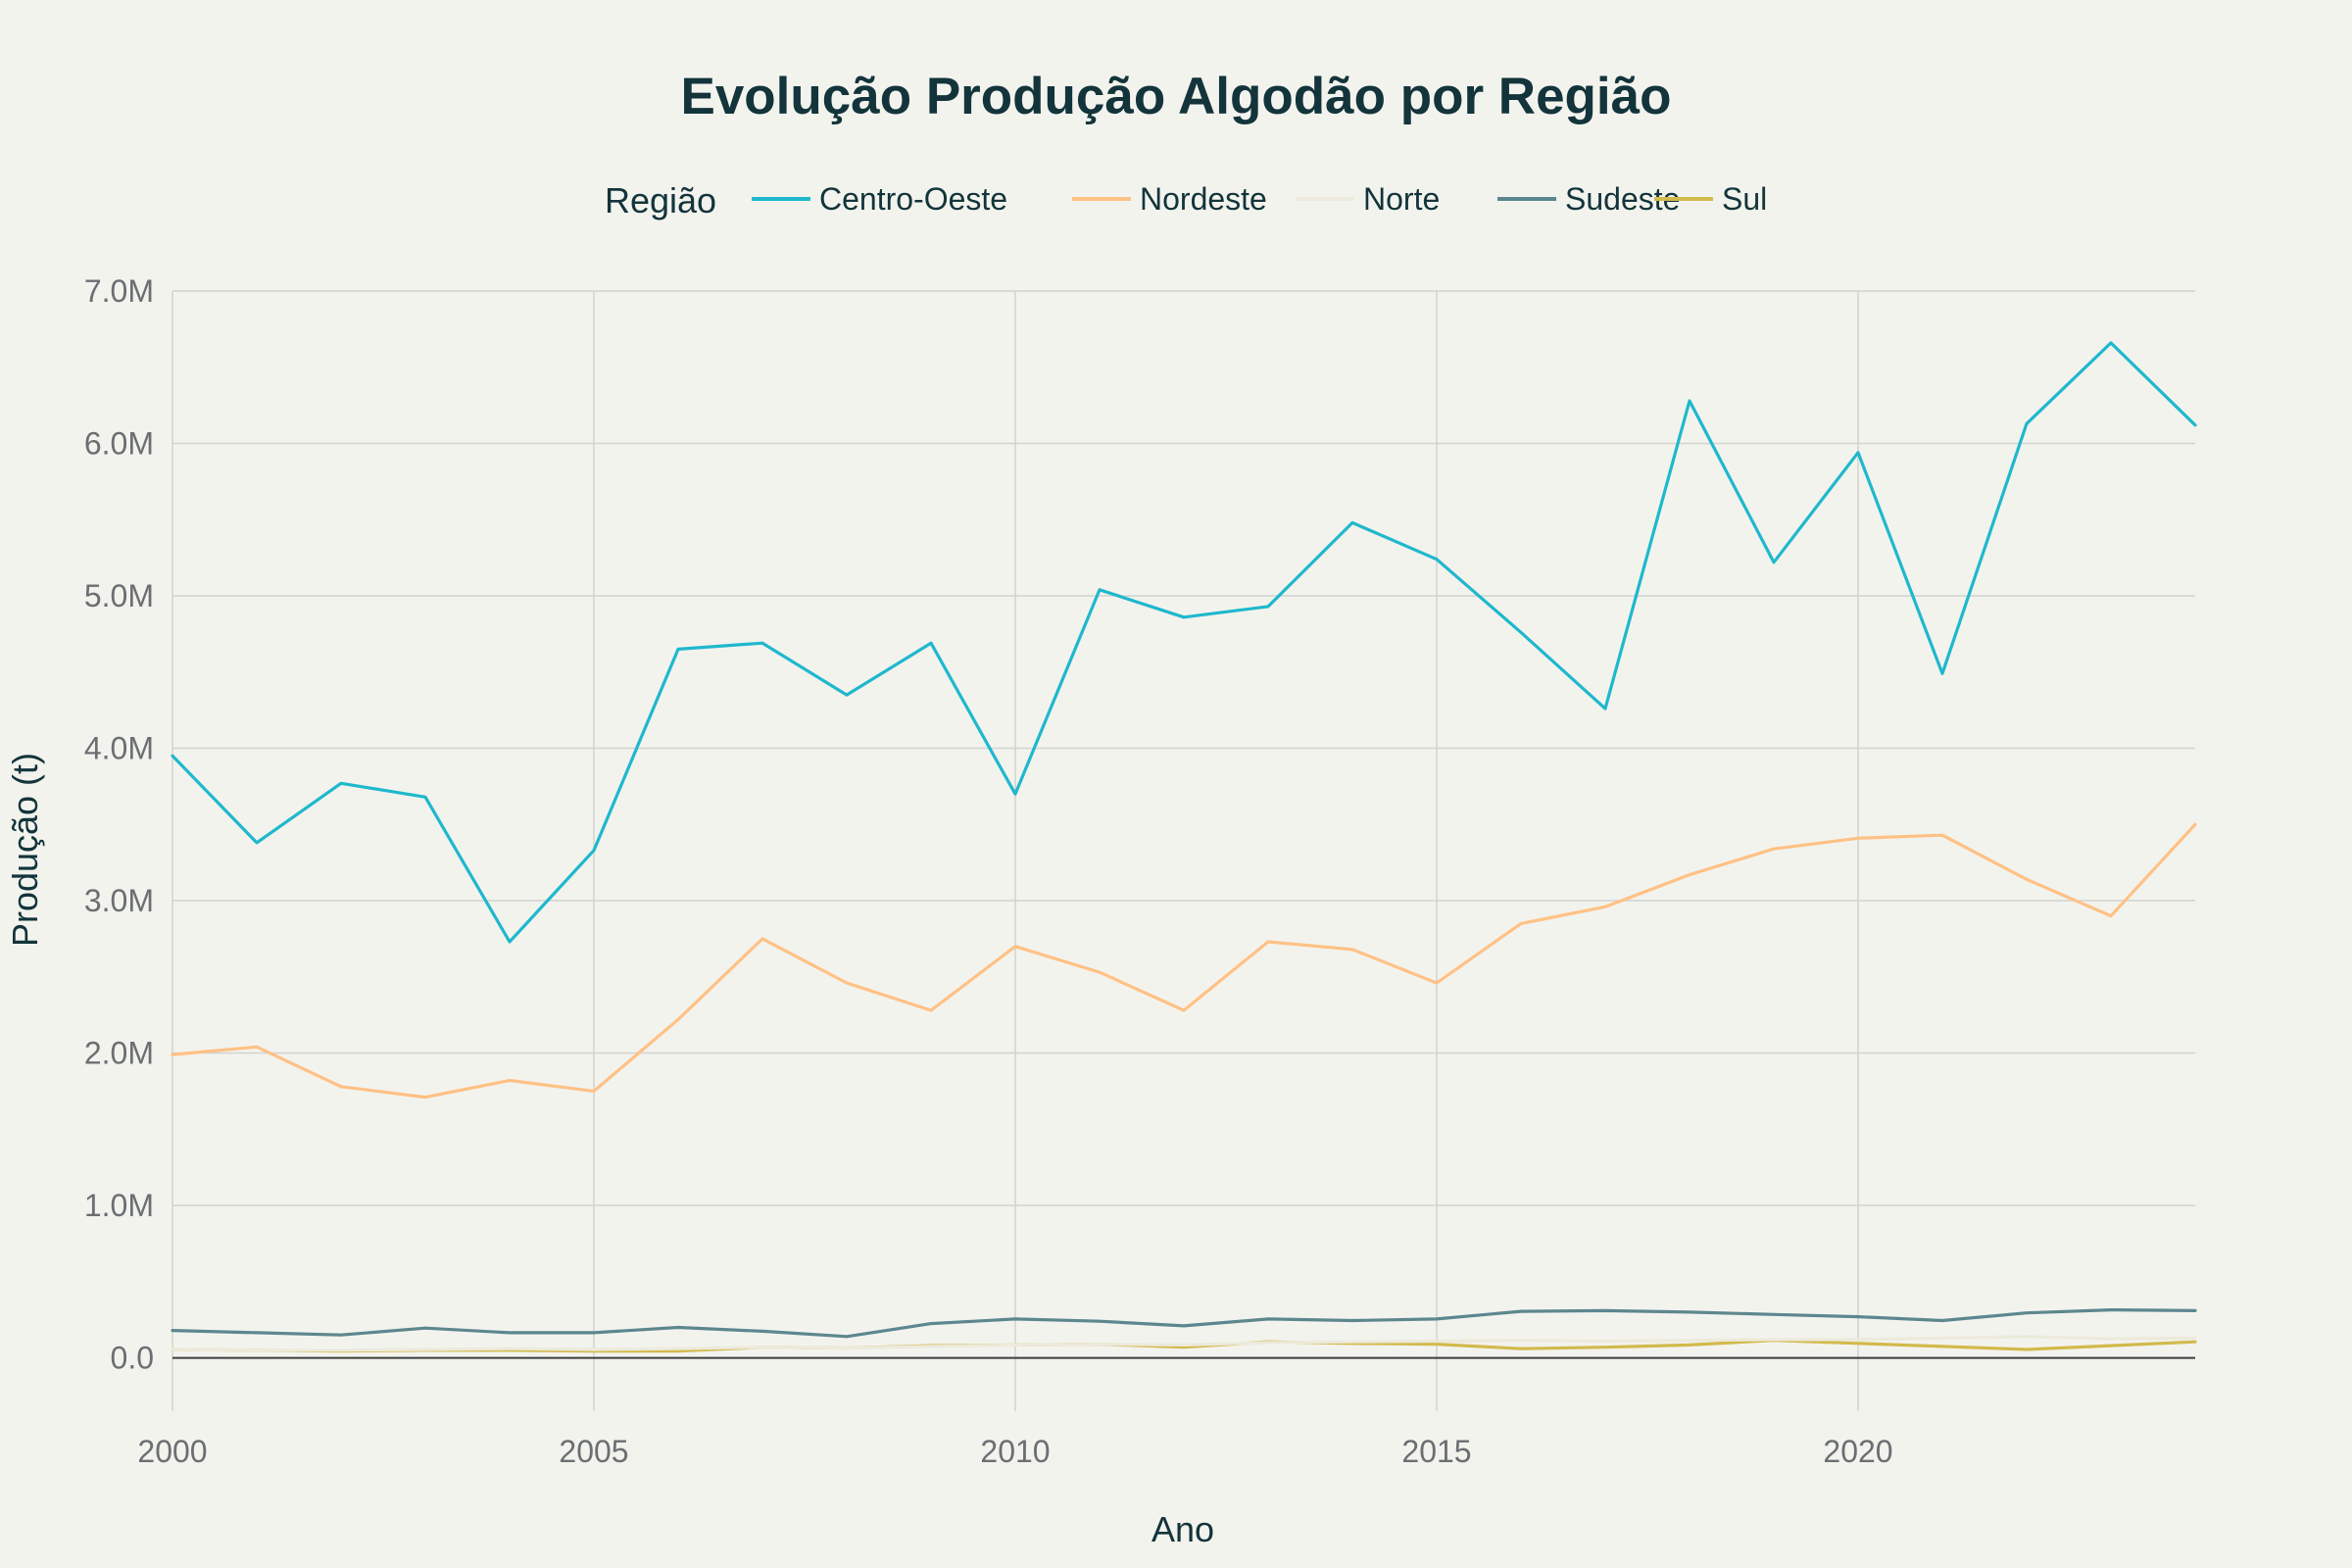 The width and height of the screenshot is (2352, 1568). I want to click on y-tick-label: 2.0M, so click(119, 1053).